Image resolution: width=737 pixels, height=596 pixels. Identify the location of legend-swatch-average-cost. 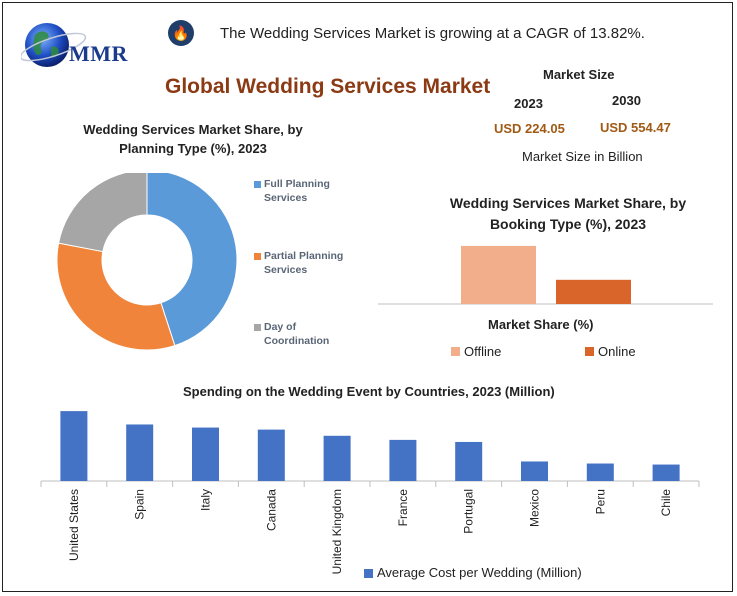
(368, 573).